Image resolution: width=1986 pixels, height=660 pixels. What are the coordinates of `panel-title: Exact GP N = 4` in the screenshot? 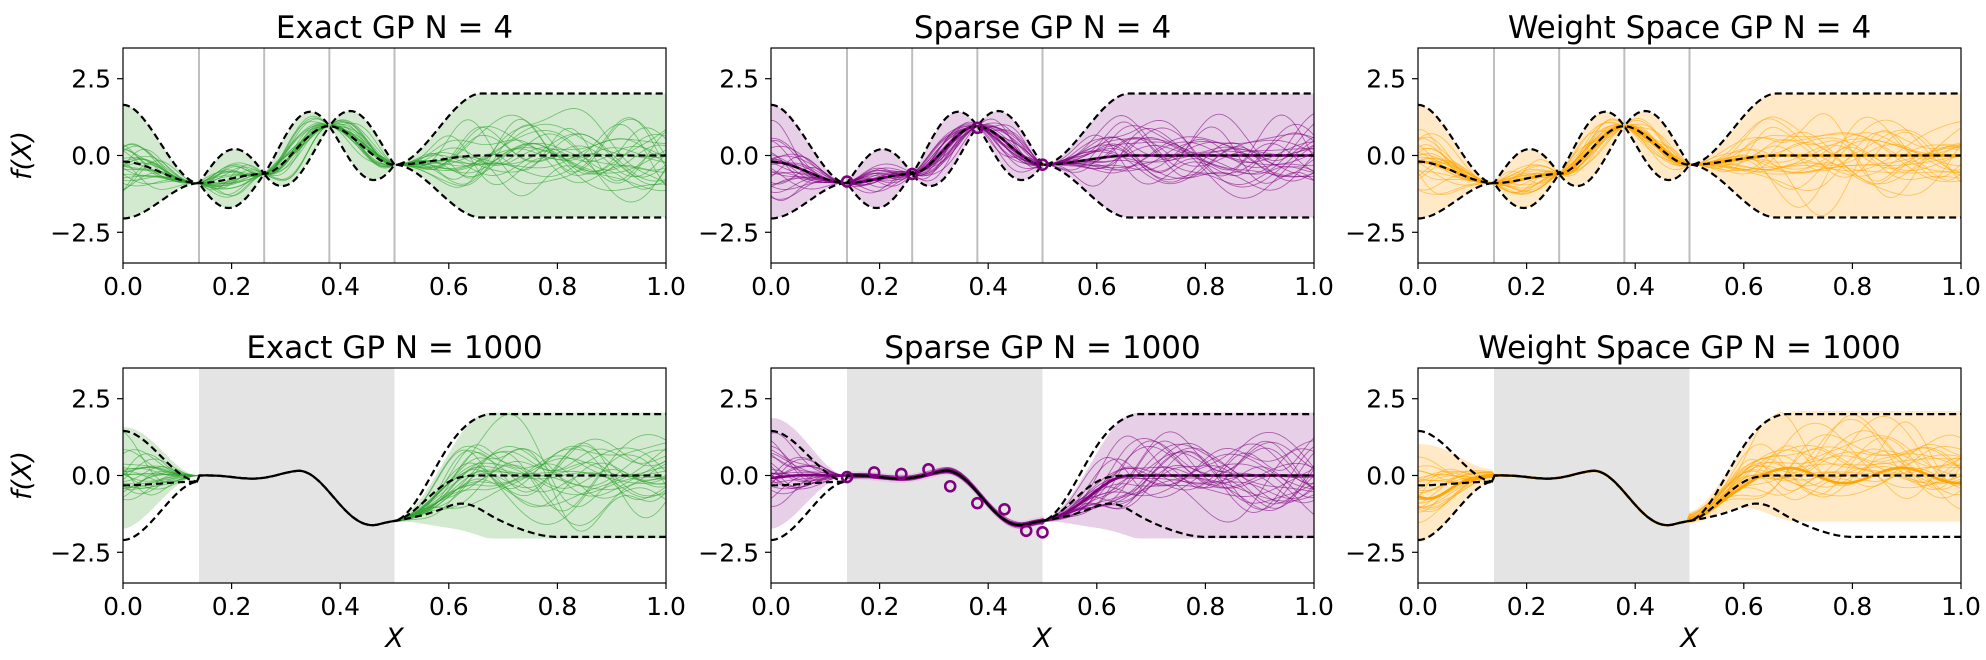 It's located at (394, 28).